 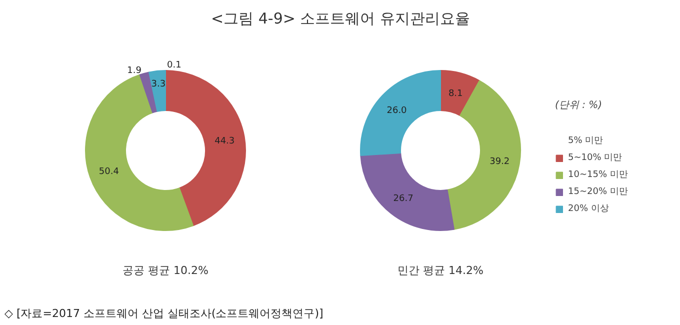 I want to click on data-label: 39.2, so click(x=500, y=162).